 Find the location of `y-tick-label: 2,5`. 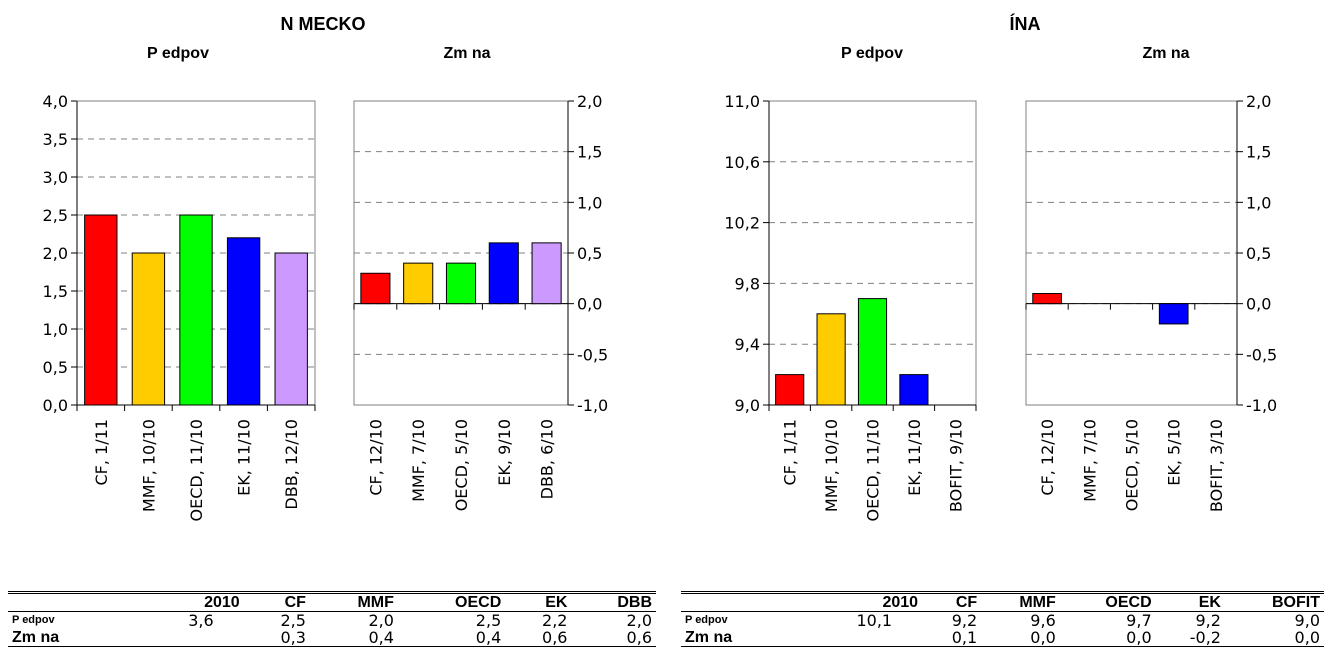

y-tick-label: 2,5 is located at coordinates (55, 215).